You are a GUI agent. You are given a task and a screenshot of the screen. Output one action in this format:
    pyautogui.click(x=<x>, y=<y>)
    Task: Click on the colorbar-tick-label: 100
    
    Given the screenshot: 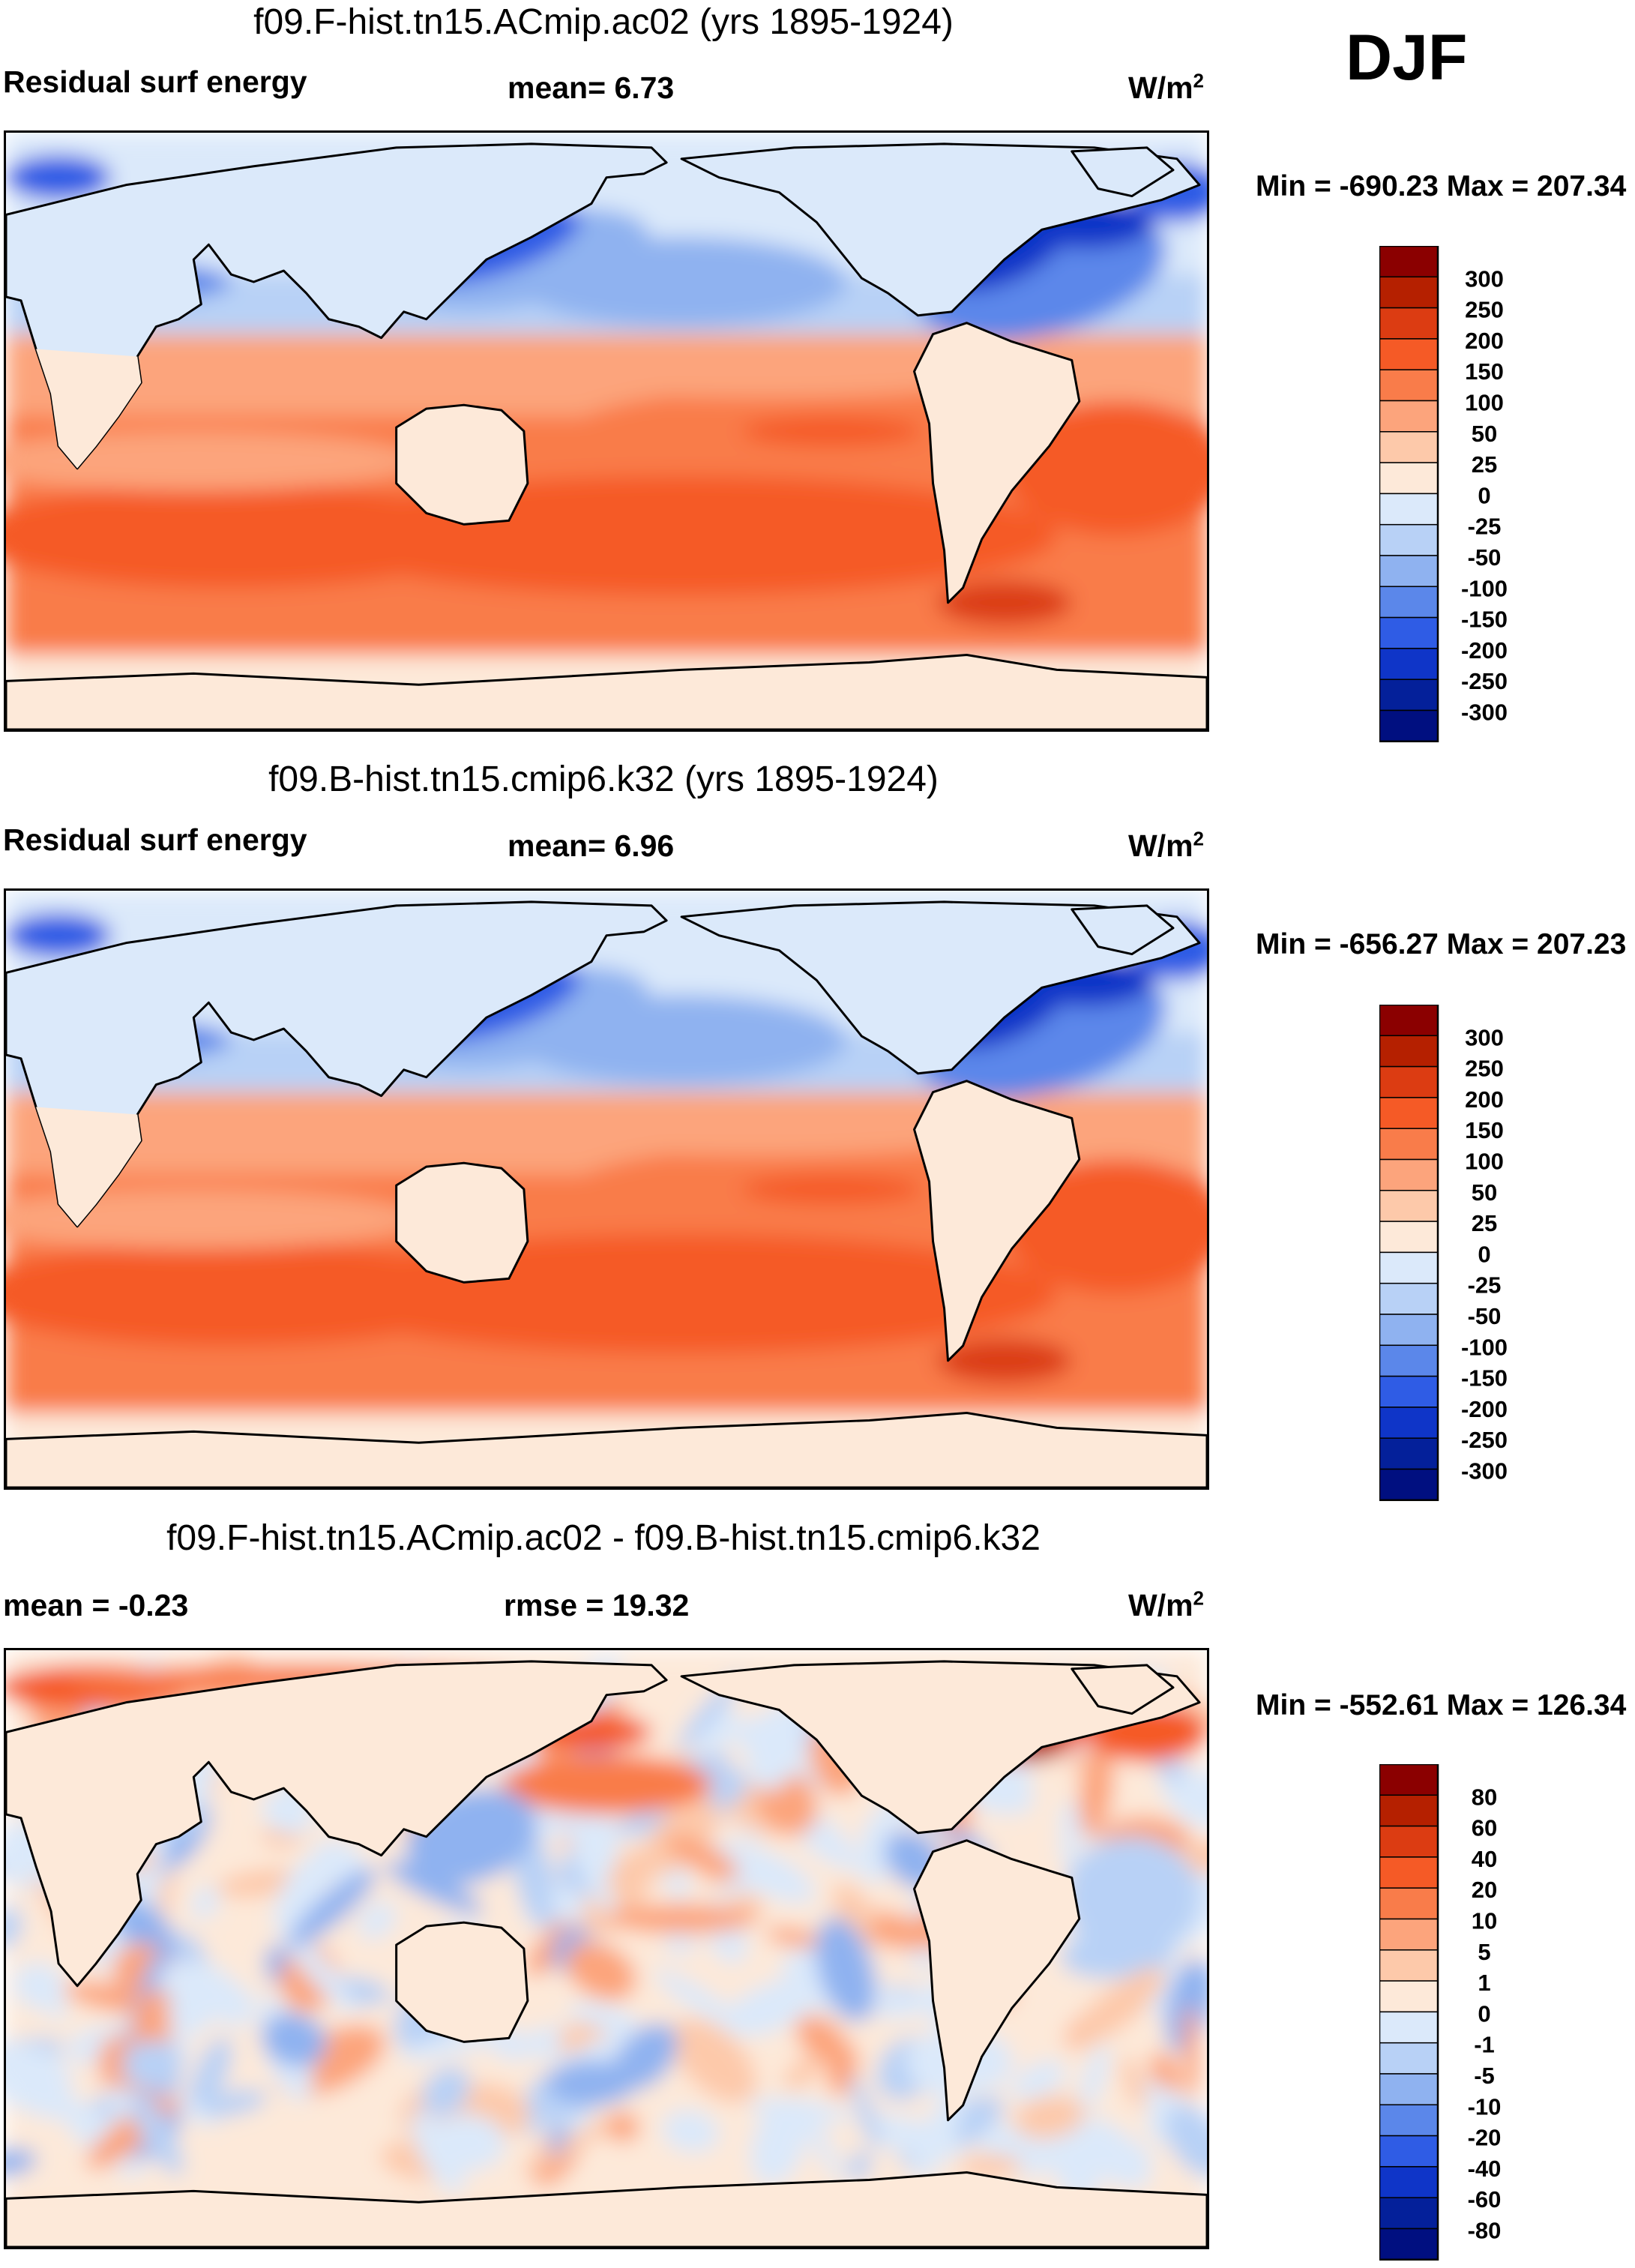 What is the action you would take?
    pyautogui.click(x=1484, y=403)
    